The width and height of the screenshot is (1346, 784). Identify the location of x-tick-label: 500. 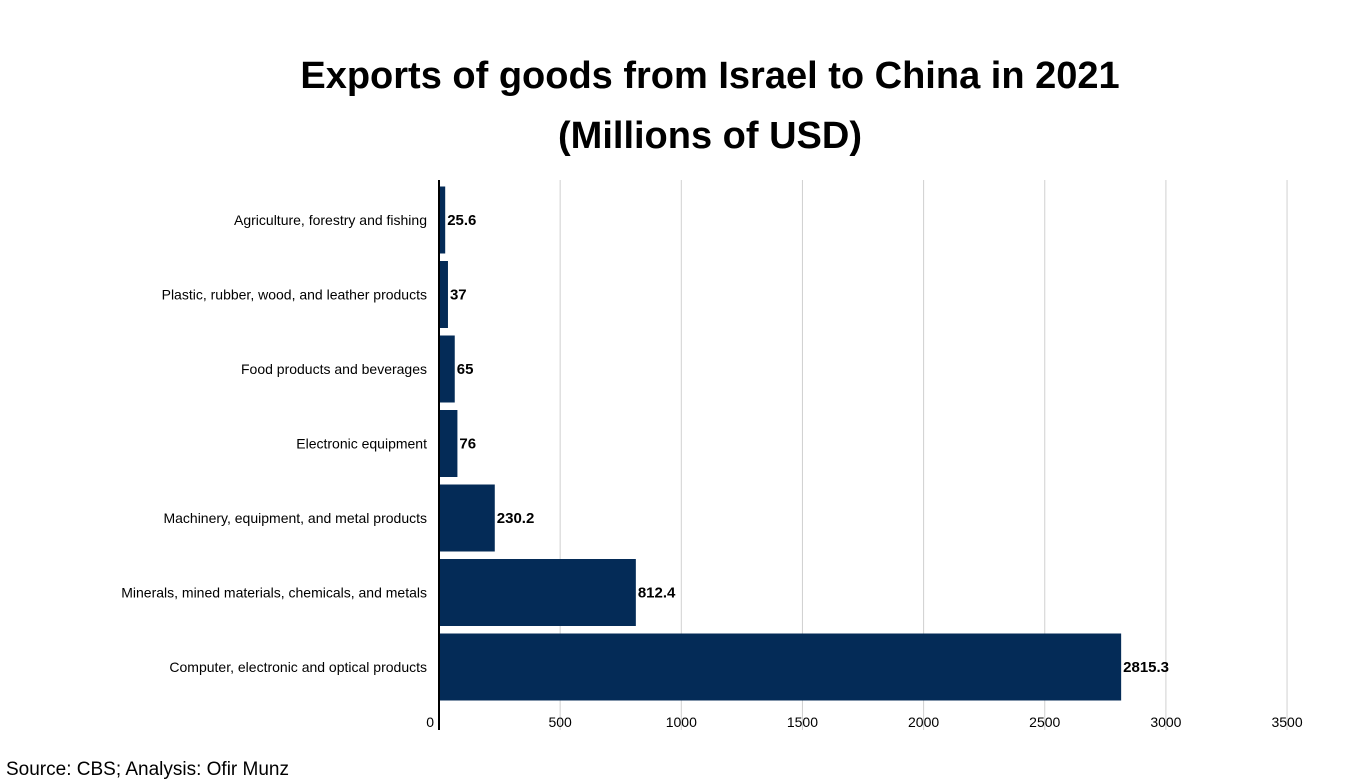
(560, 722).